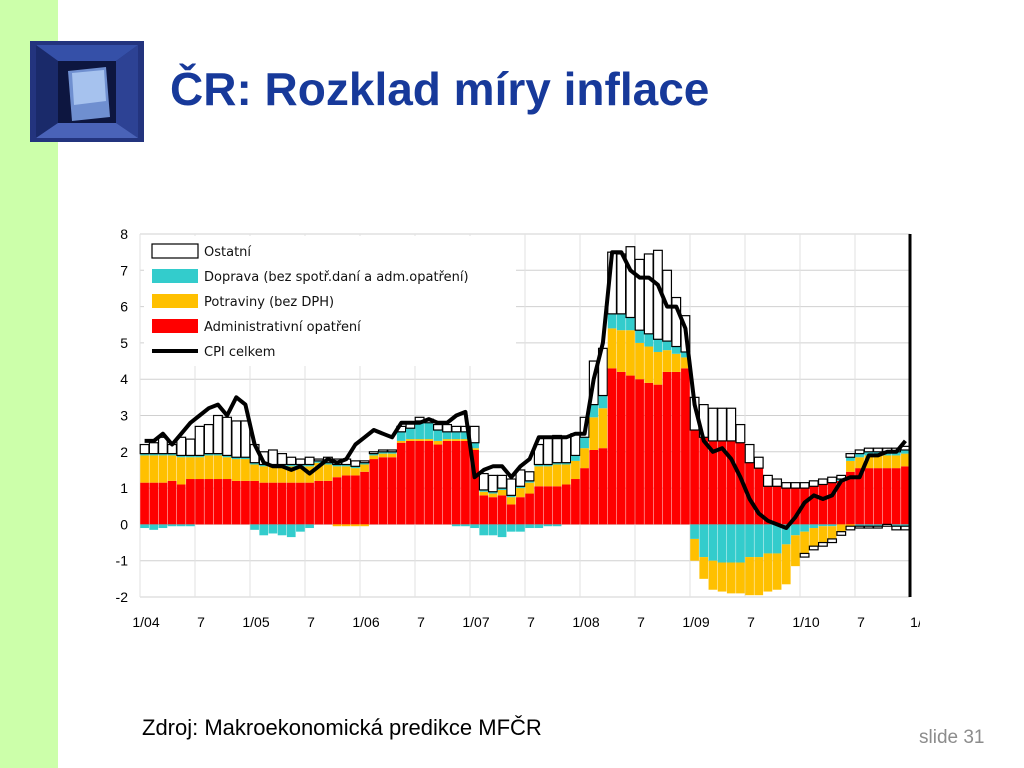 The width and height of the screenshot is (1024, 768). Describe the element at coordinates (87, 91) in the screenshot. I see `window-logo` at that location.